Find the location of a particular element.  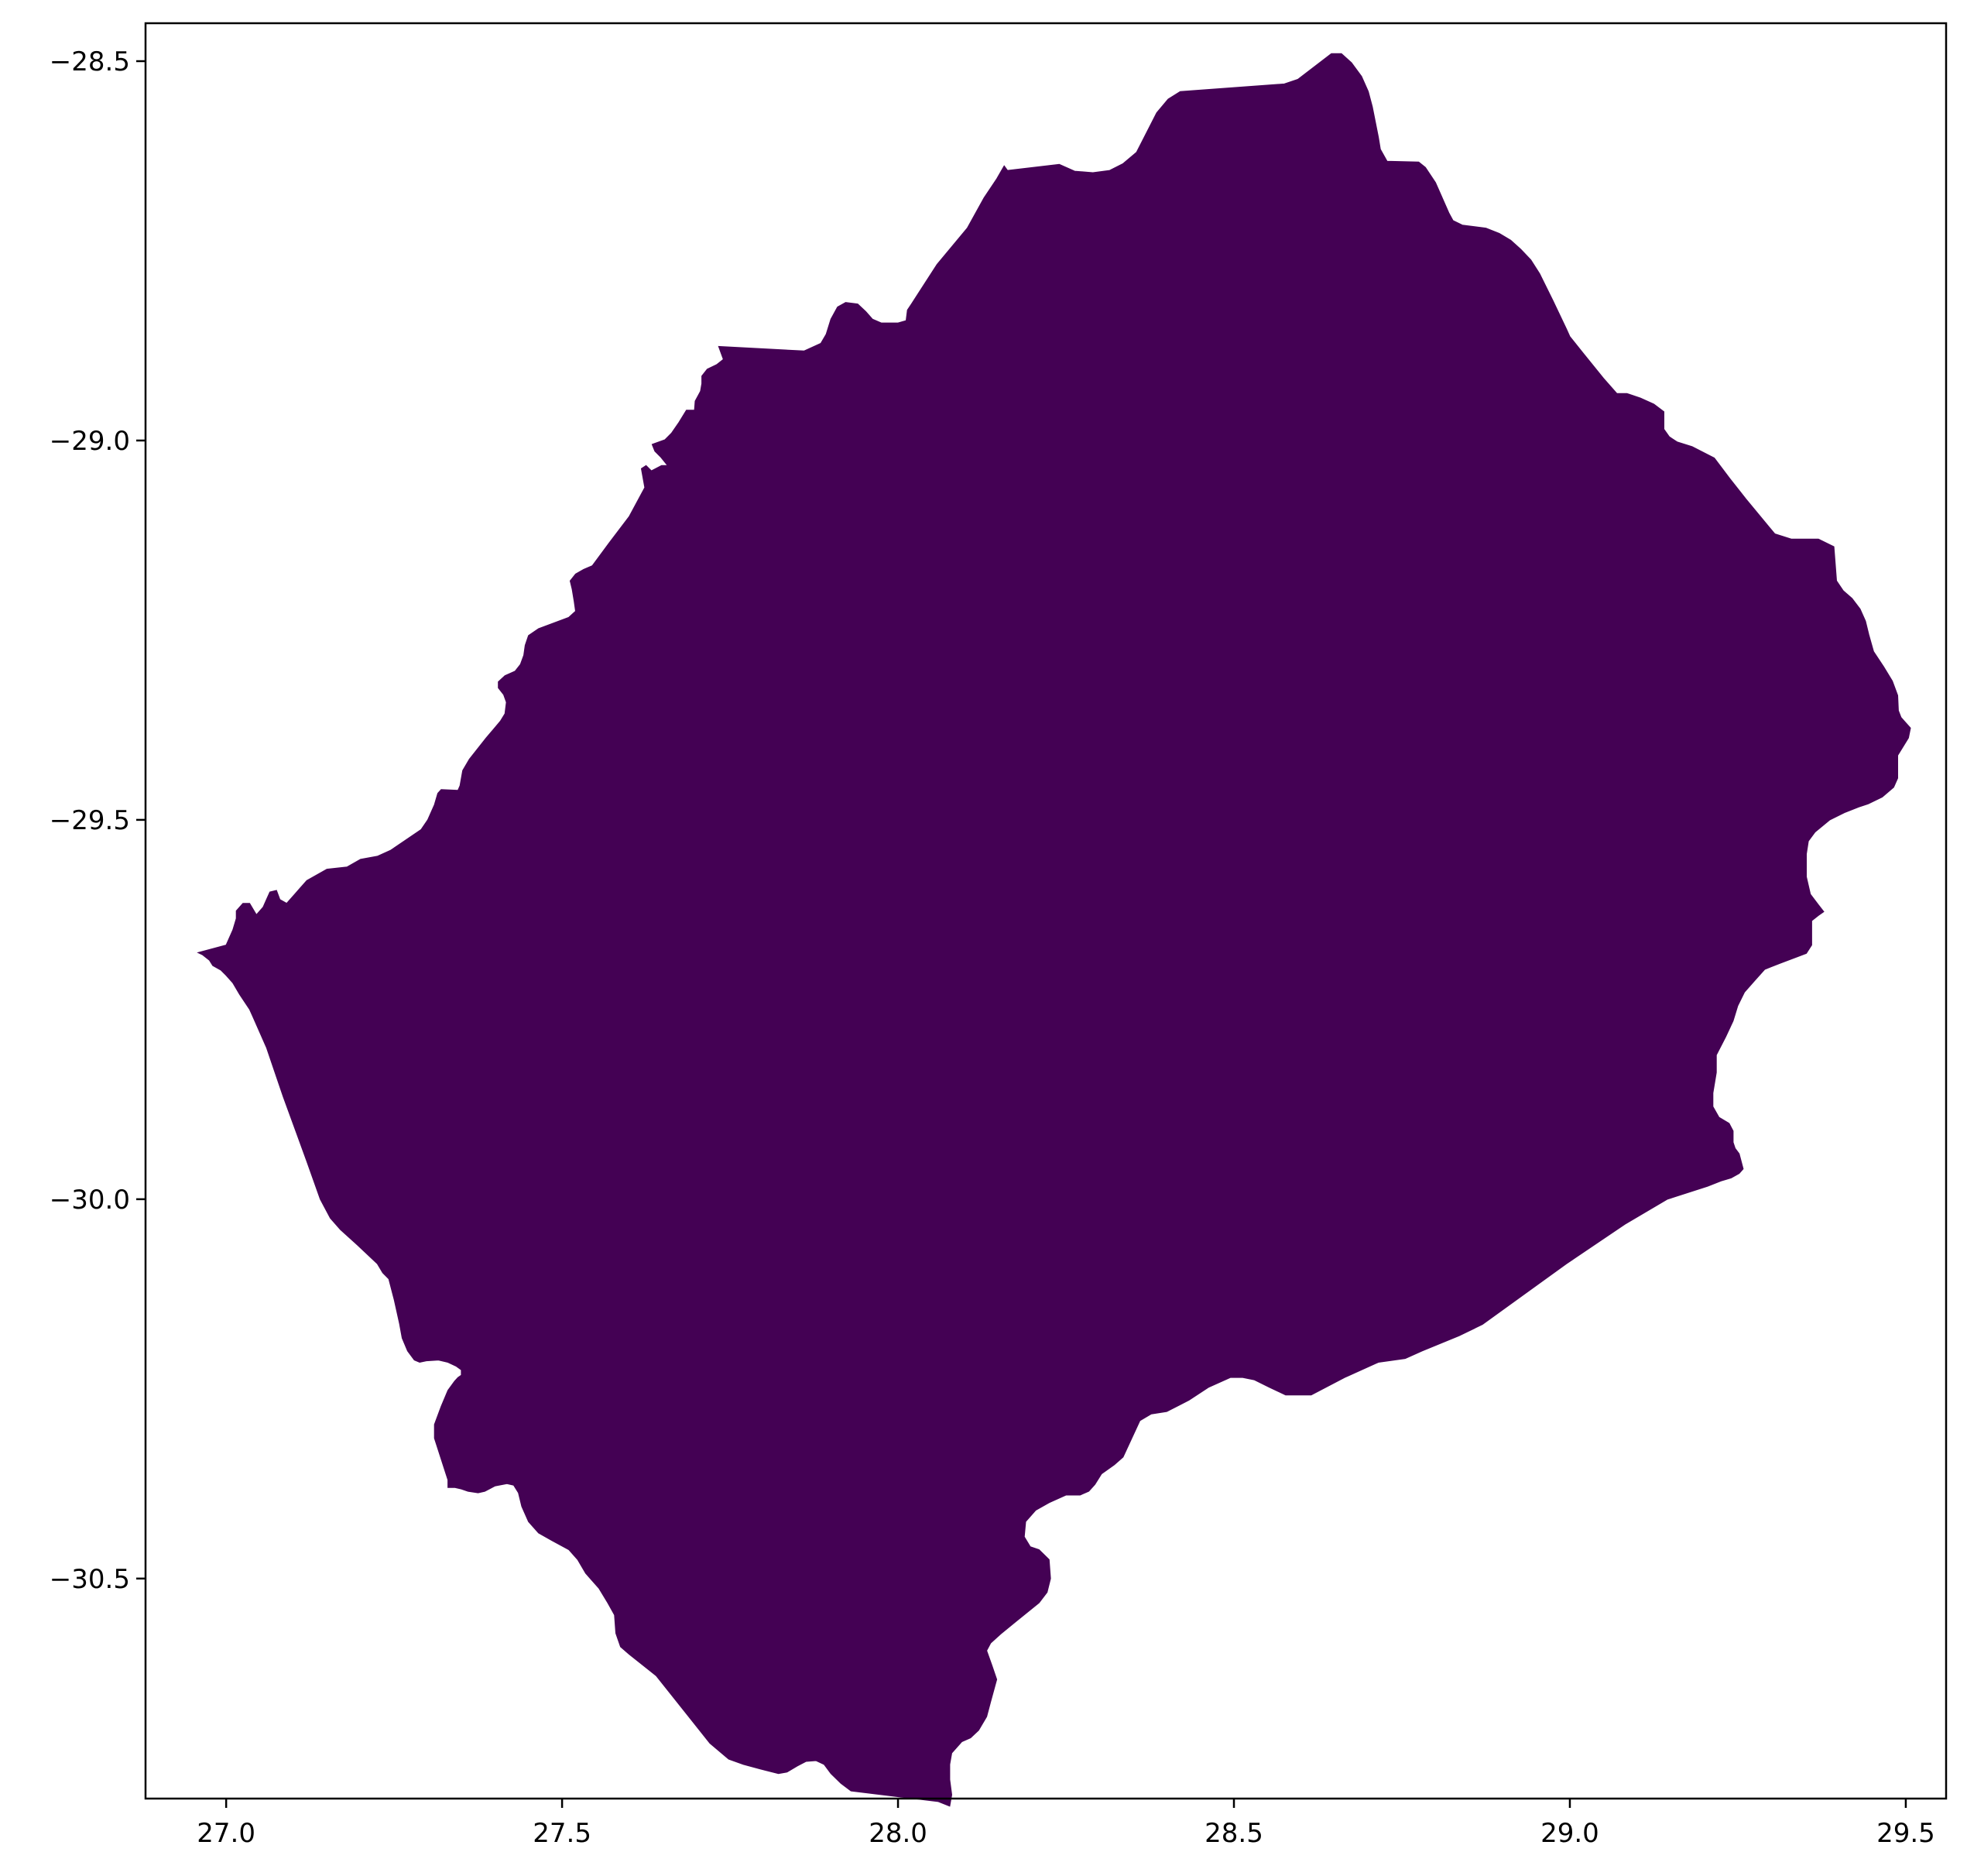

x-tick-label: 28.5 is located at coordinates (1234, 1834).